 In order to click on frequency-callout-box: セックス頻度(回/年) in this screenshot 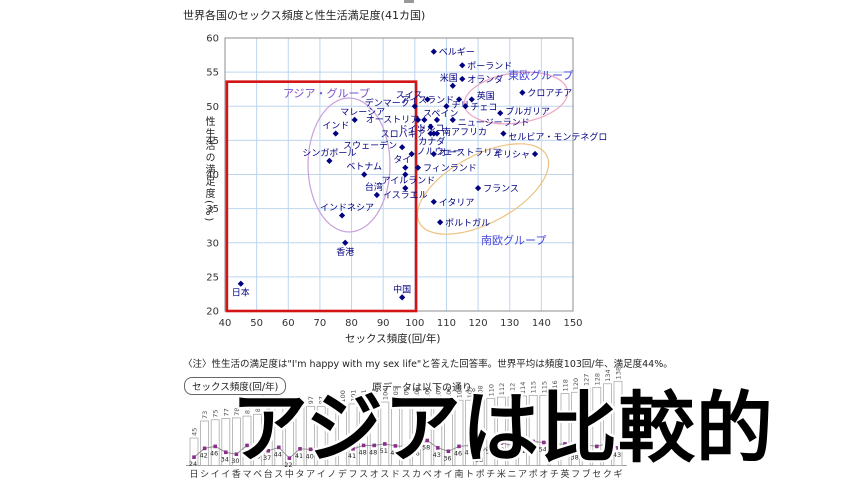, I will do `click(235, 386)`.